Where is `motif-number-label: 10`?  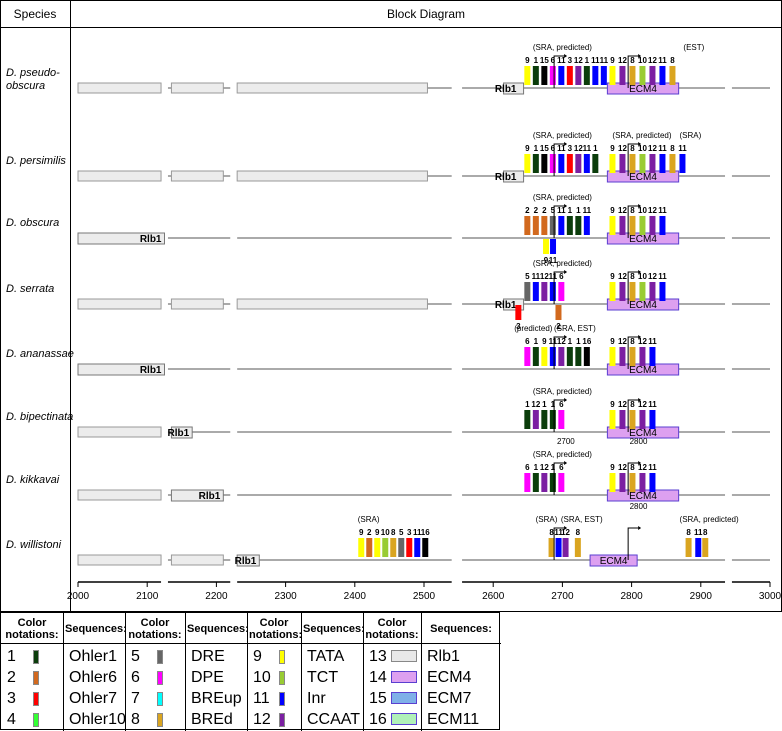 motif-number-label: 10 is located at coordinates (385, 532).